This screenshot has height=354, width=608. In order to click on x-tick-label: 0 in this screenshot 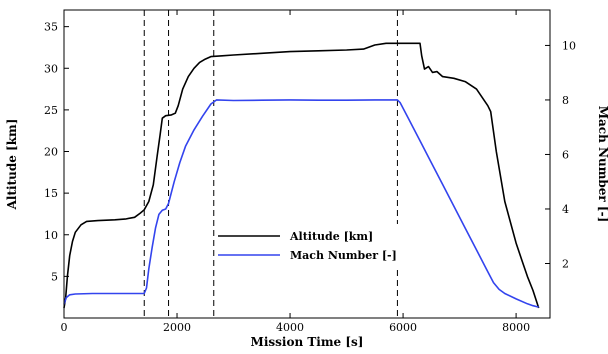, I will do `click(64, 327)`.